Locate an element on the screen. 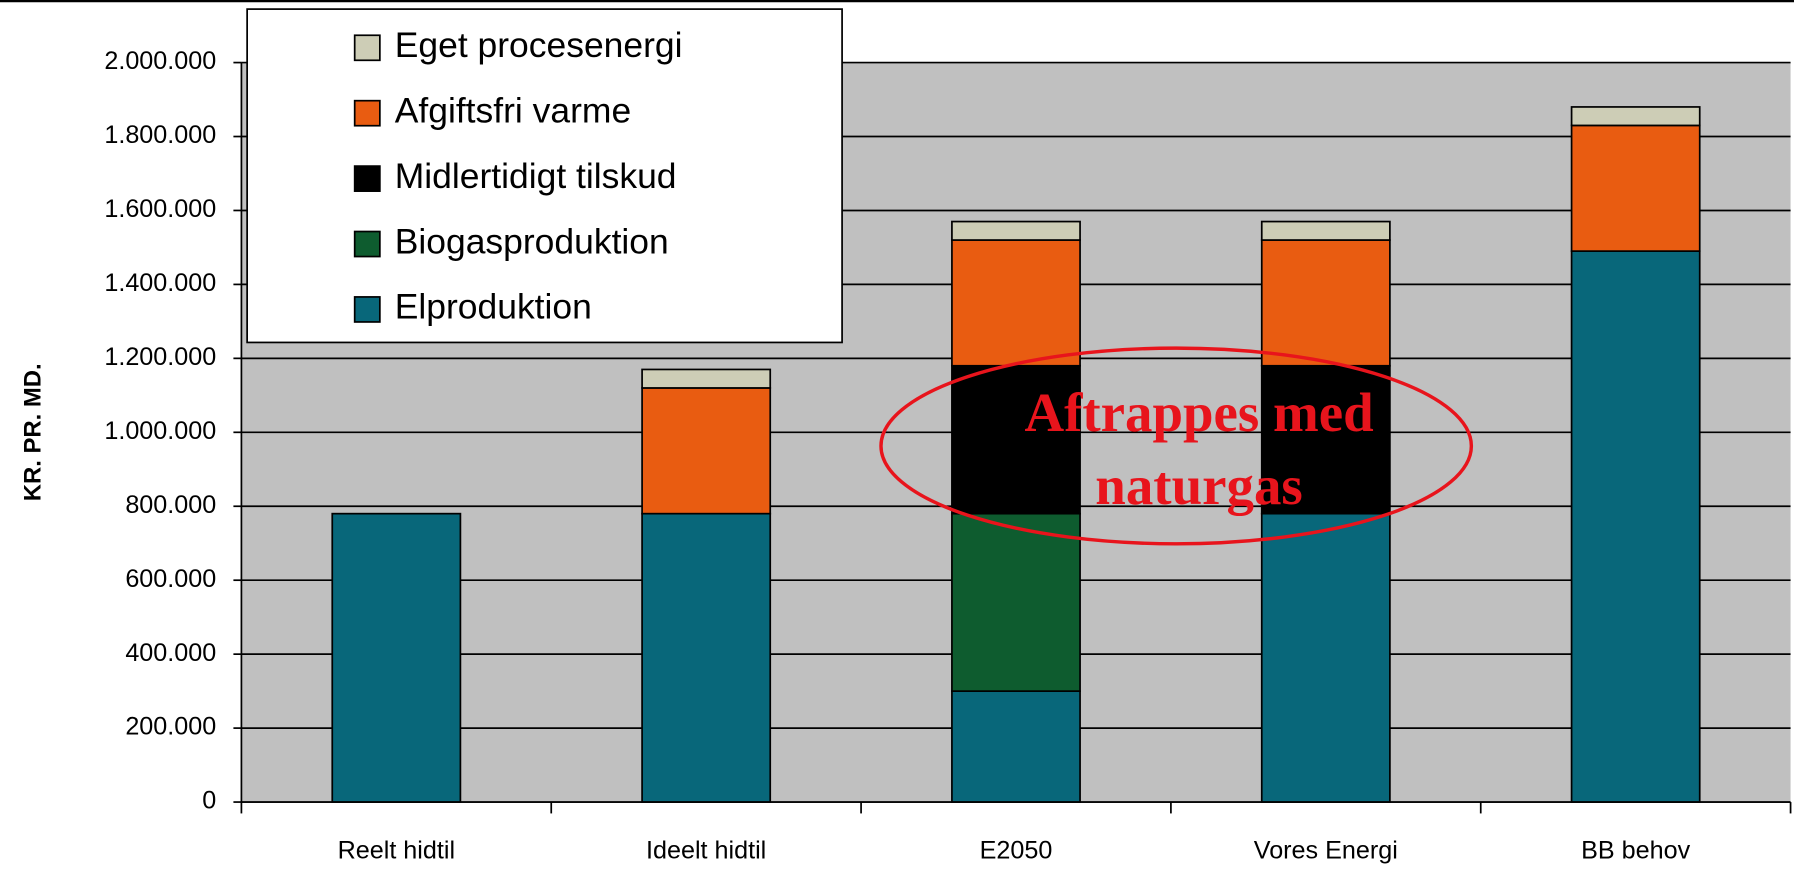  legend-label: Biogasproduktion is located at coordinates (532, 241).